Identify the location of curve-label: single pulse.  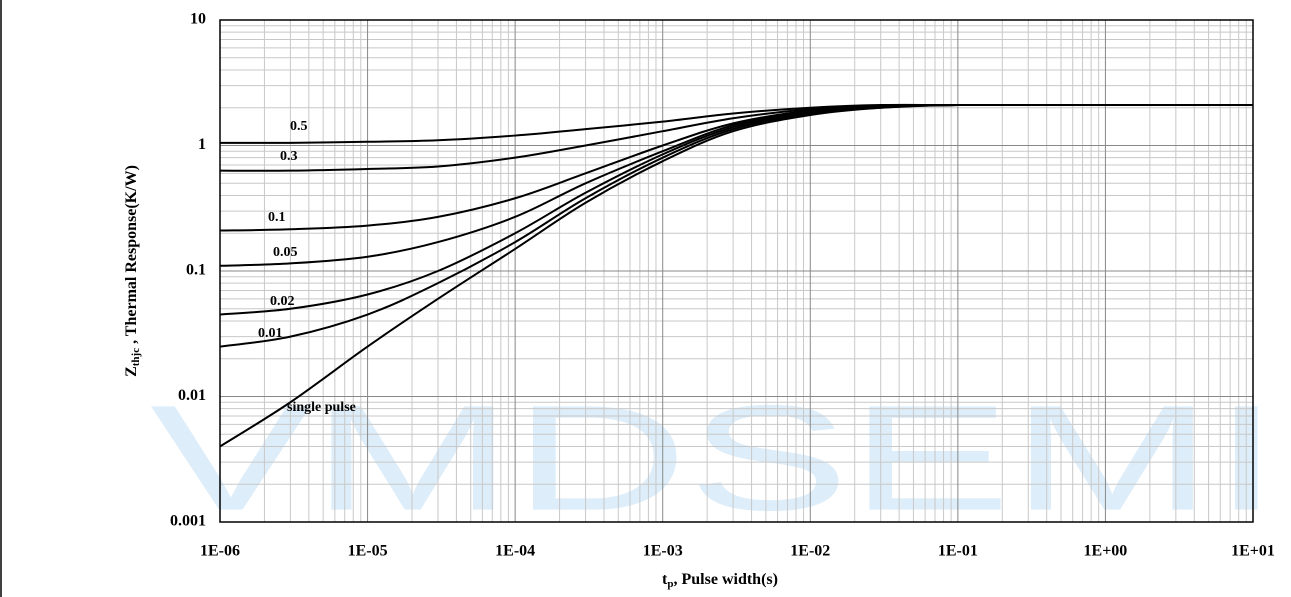
(321, 407).